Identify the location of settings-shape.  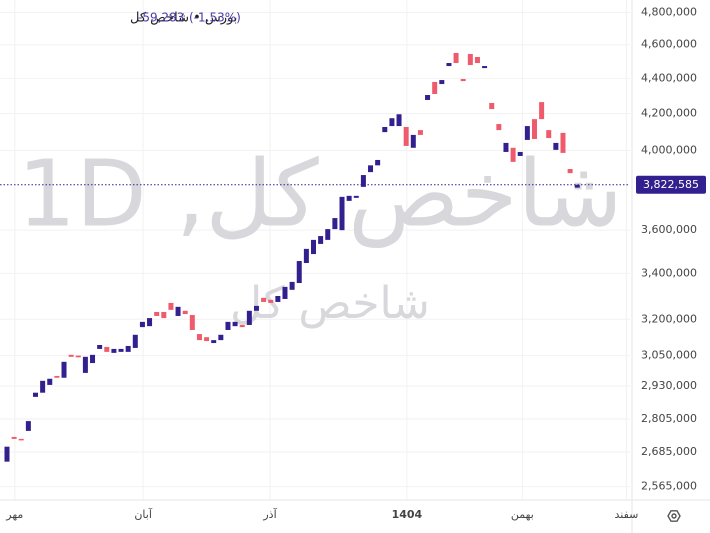
(674, 516).